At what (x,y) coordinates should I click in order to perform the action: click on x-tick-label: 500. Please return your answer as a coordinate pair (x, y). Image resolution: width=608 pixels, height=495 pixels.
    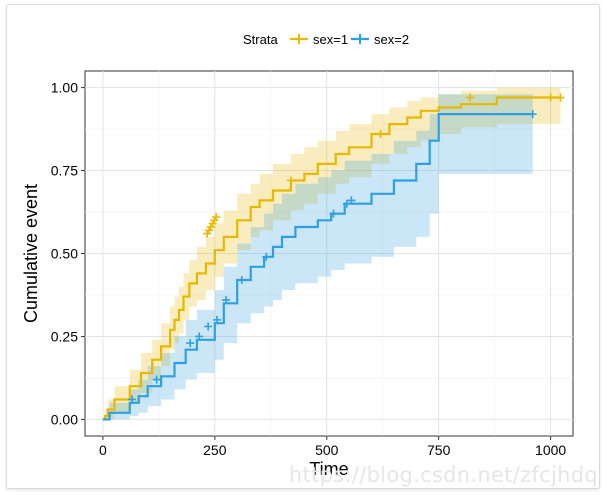
    Looking at the image, I should click on (327, 450).